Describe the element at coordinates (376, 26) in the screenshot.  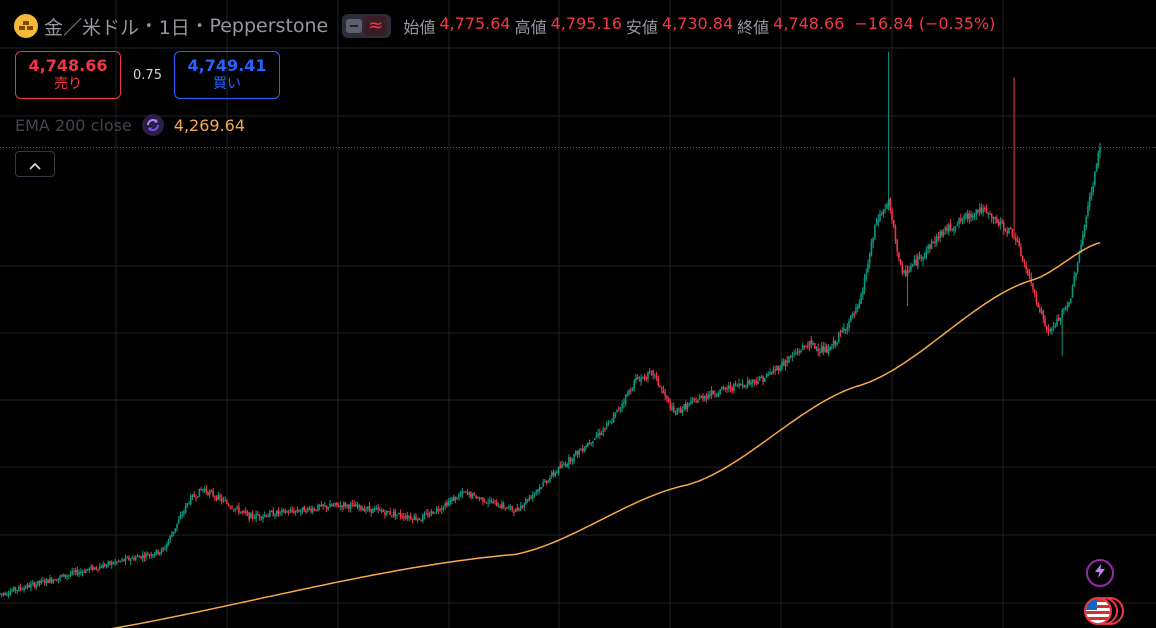
I see `approx-icon: ≈` at that location.